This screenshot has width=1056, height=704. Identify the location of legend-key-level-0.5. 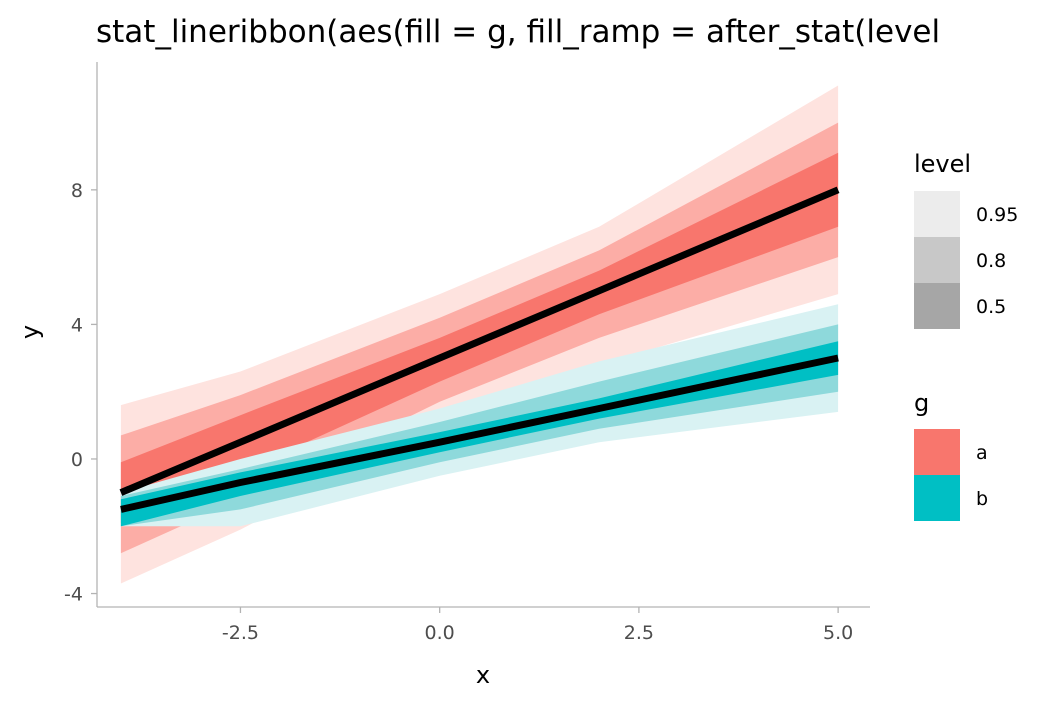
(937, 306).